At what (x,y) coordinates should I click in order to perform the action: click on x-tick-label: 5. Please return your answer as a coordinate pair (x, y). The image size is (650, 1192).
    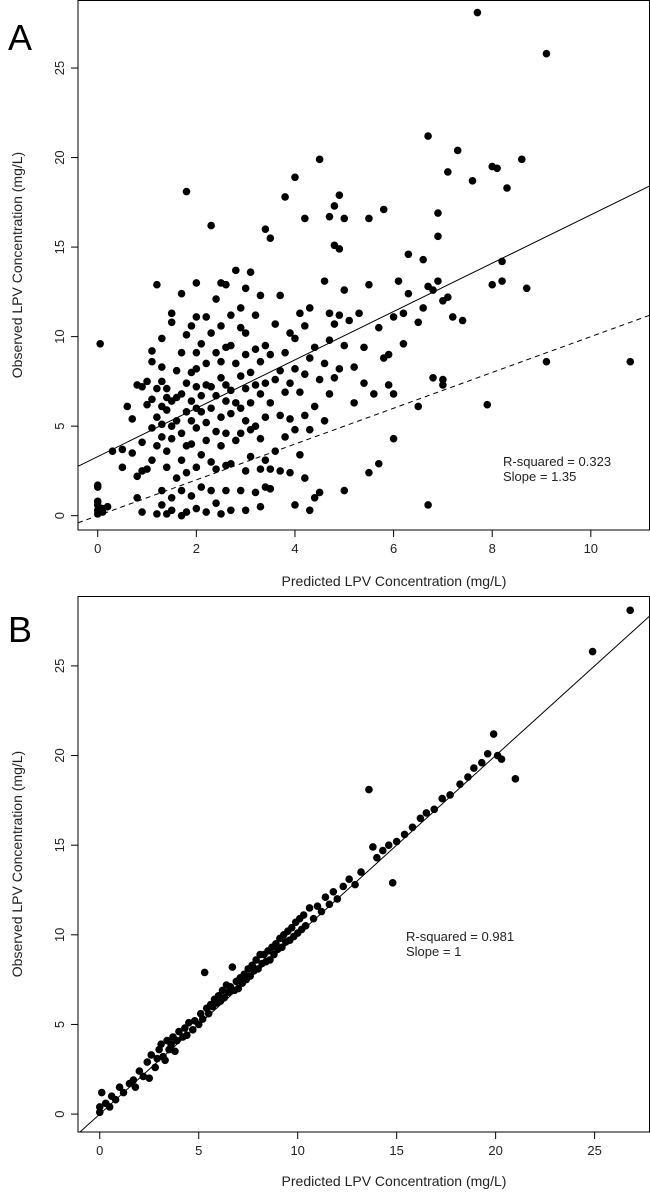
    Looking at the image, I should click on (198, 1150).